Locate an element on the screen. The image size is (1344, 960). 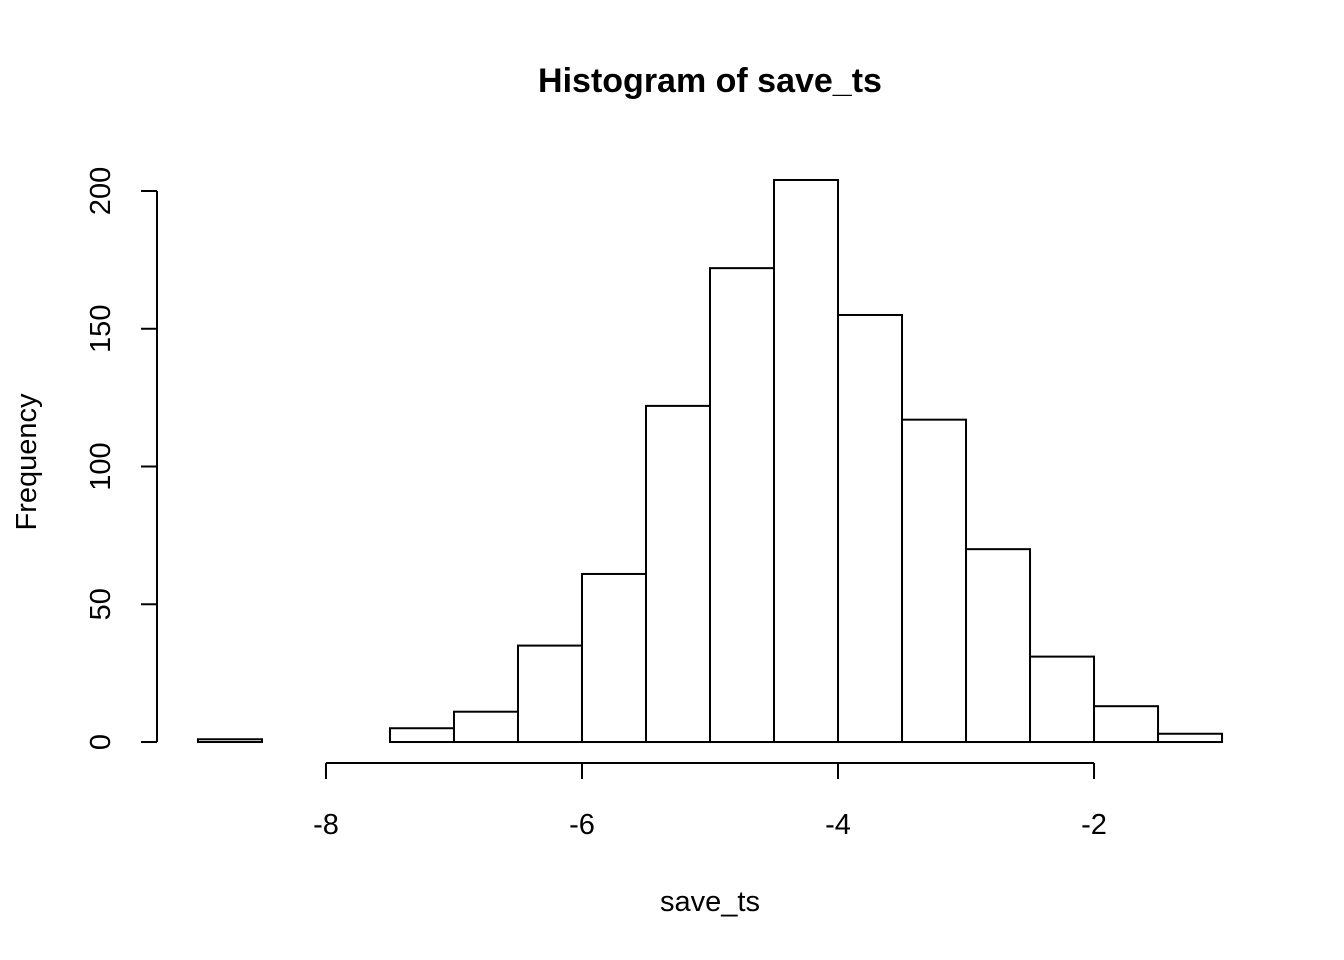
x-tick-label: -2 is located at coordinates (1094, 825).